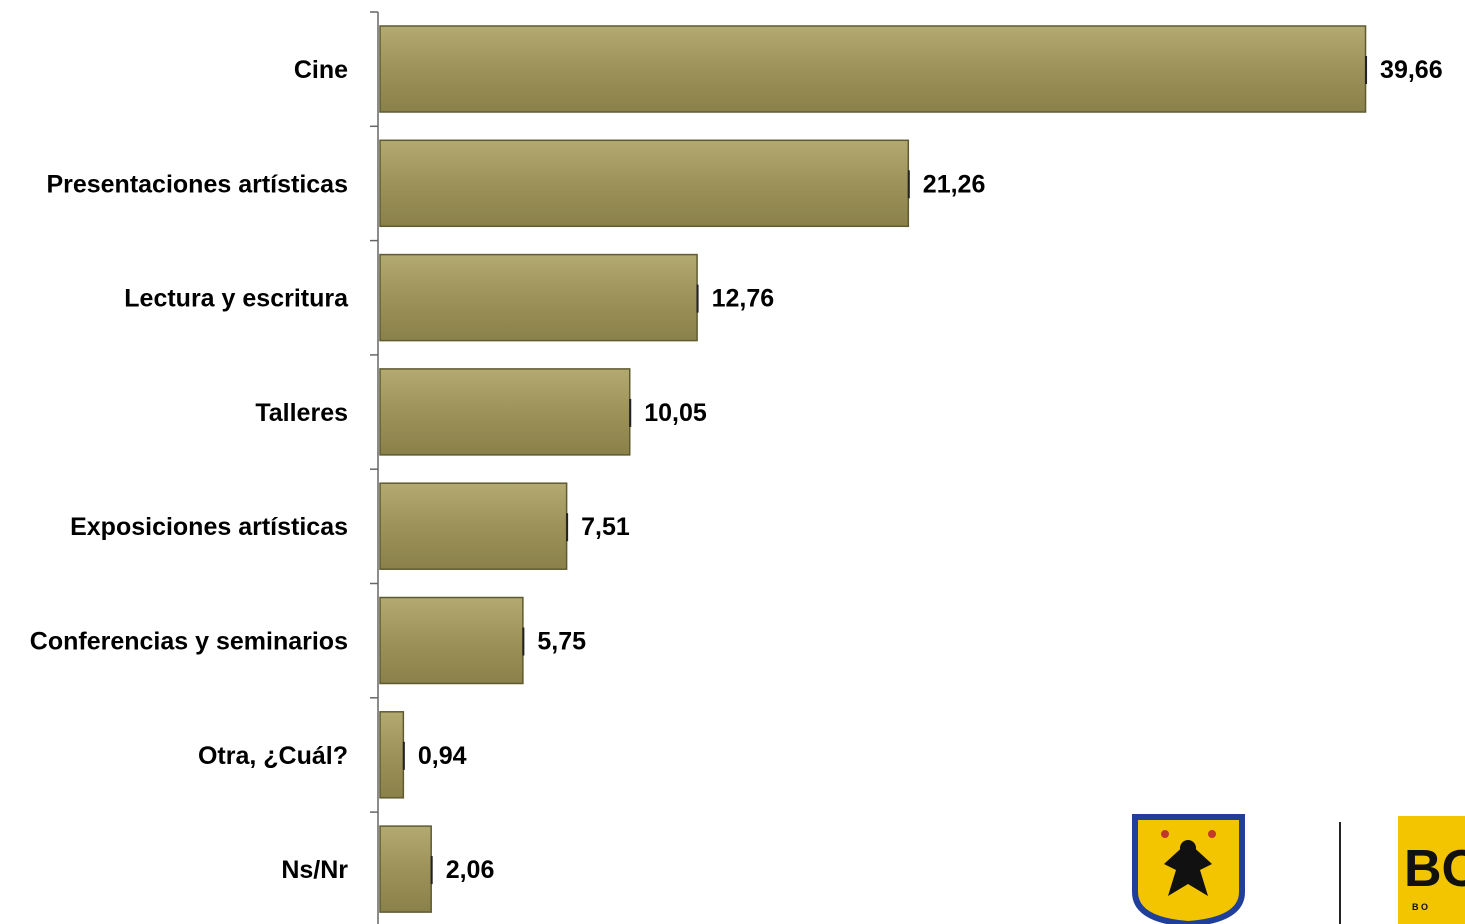 The width and height of the screenshot is (1465, 924). What do you see at coordinates (1188, 869) in the screenshot?
I see `coat-of-arms-icon` at bounding box center [1188, 869].